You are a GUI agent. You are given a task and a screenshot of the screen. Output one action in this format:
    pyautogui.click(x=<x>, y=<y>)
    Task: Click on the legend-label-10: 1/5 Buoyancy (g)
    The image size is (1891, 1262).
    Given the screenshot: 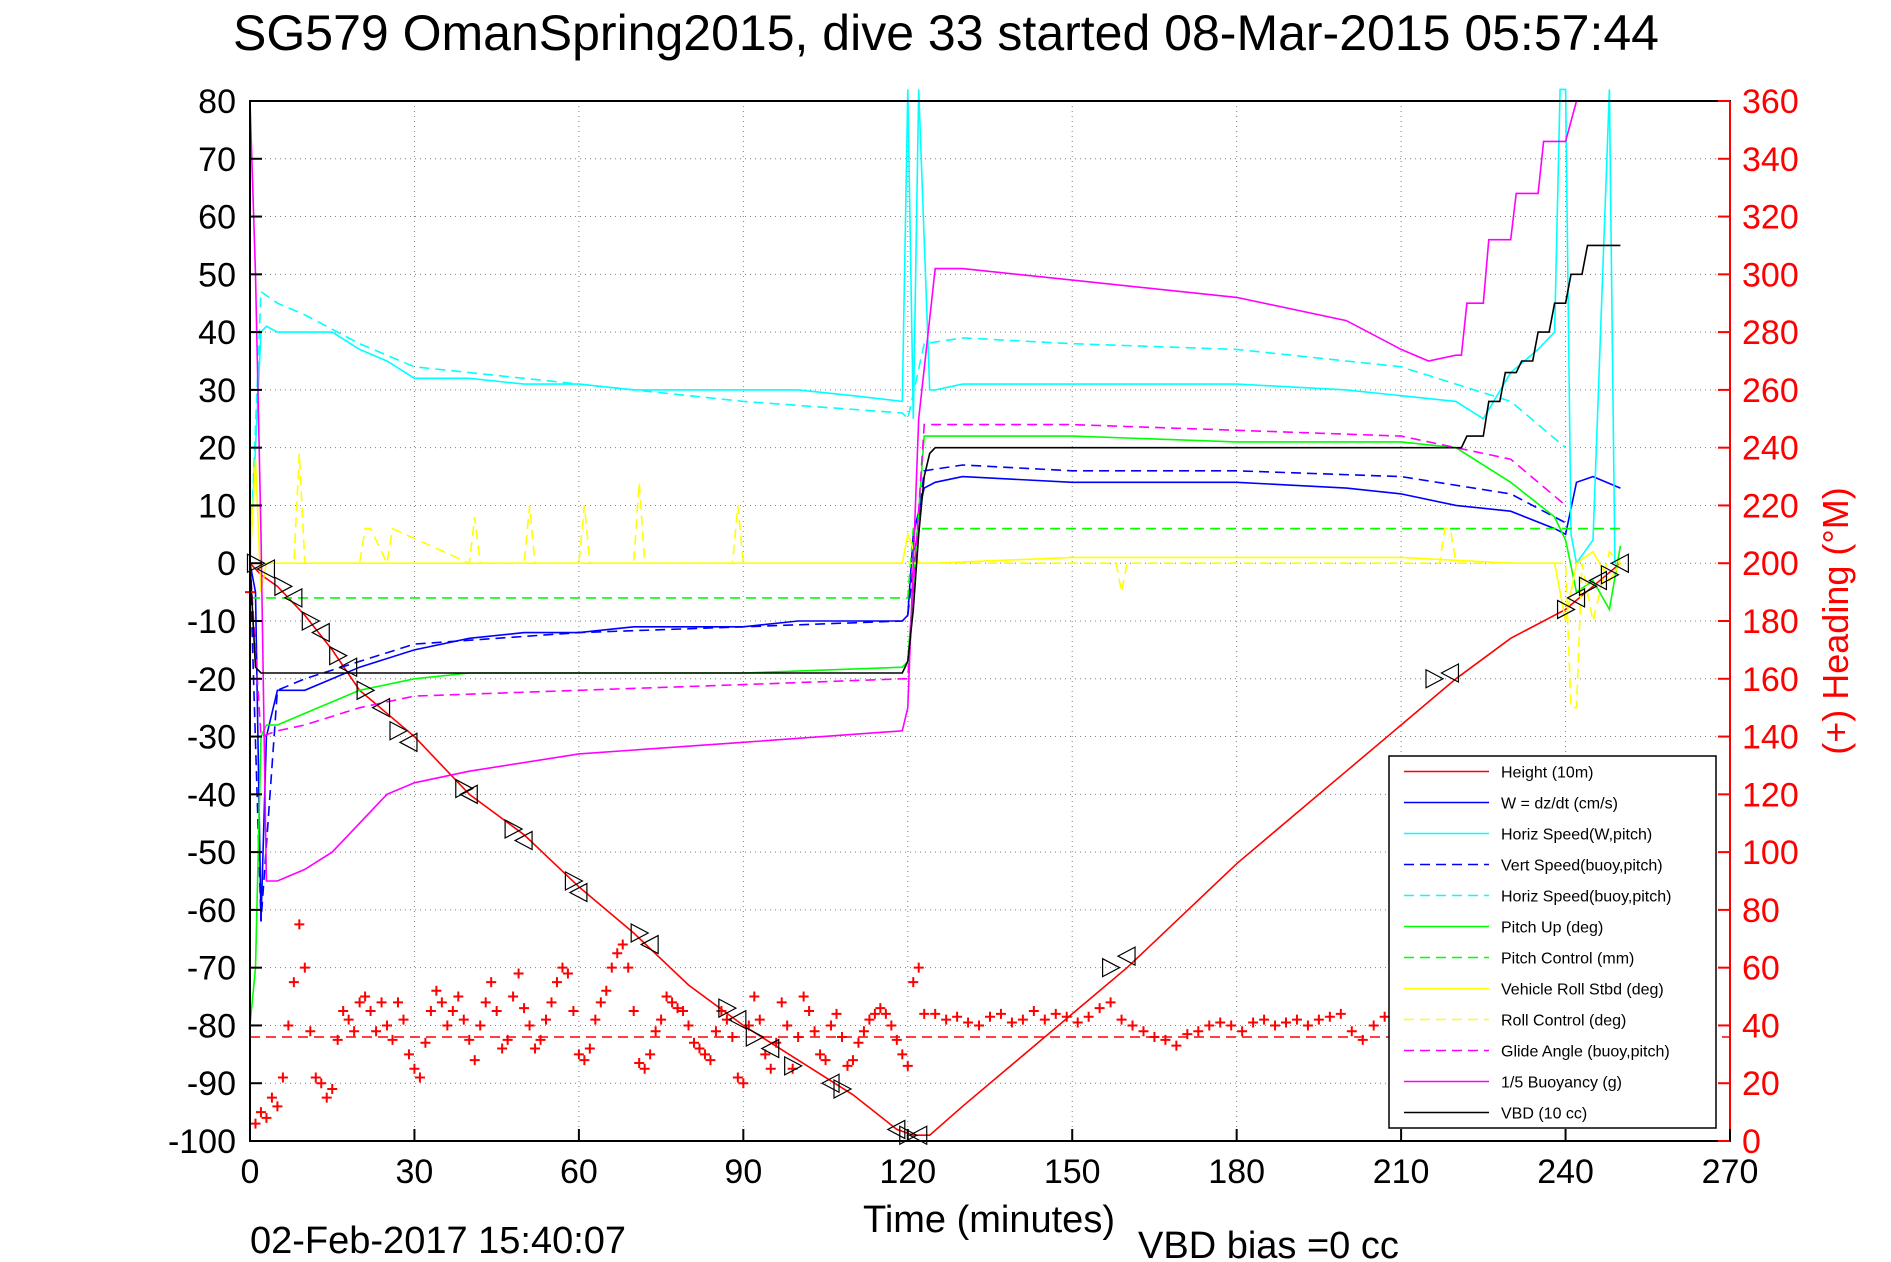 What is the action you would take?
    pyautogui.click(x=1561, y=1083)
    